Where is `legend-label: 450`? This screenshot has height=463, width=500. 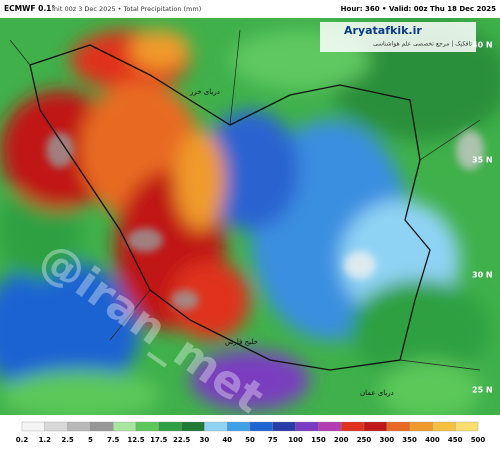 legend-label: 450 is located at coordinates (455, 440).